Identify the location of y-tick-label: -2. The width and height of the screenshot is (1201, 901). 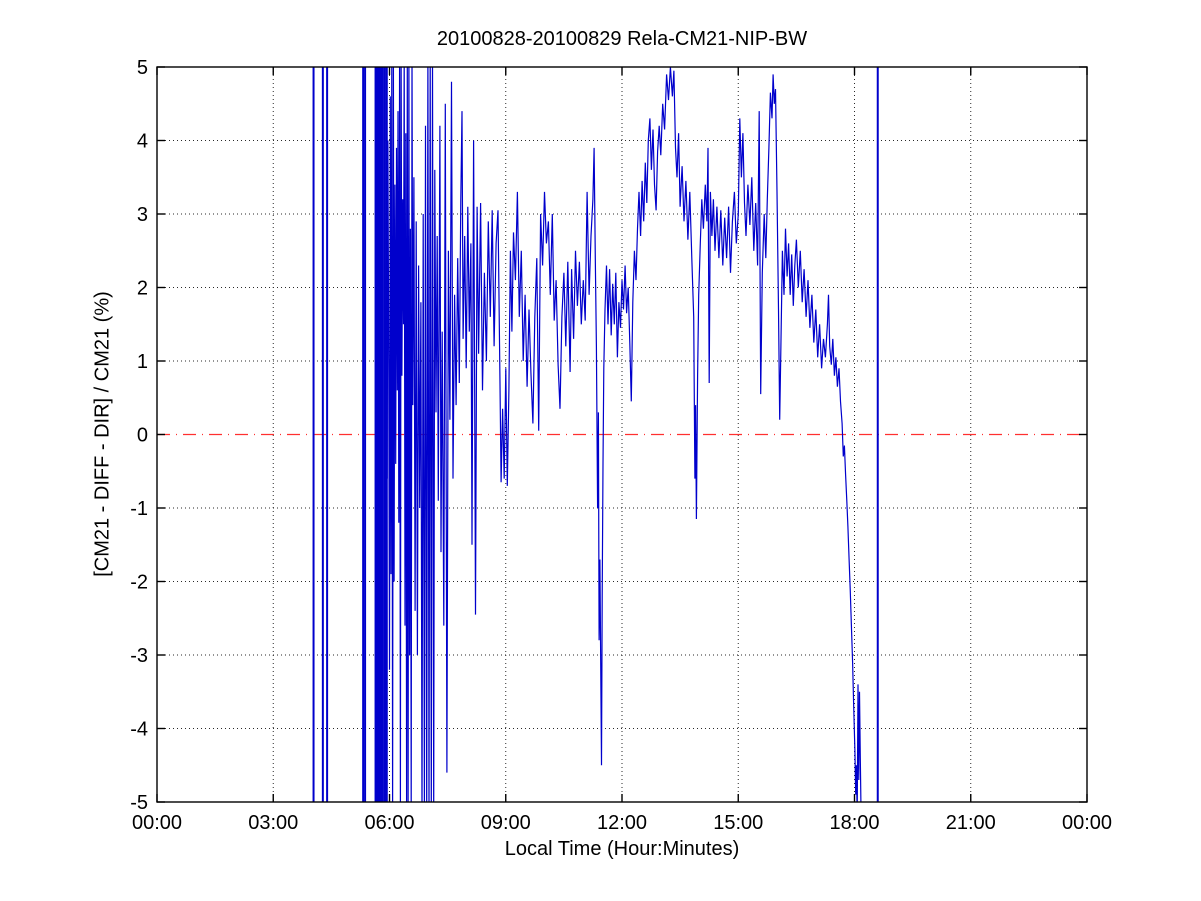
(139, 583).